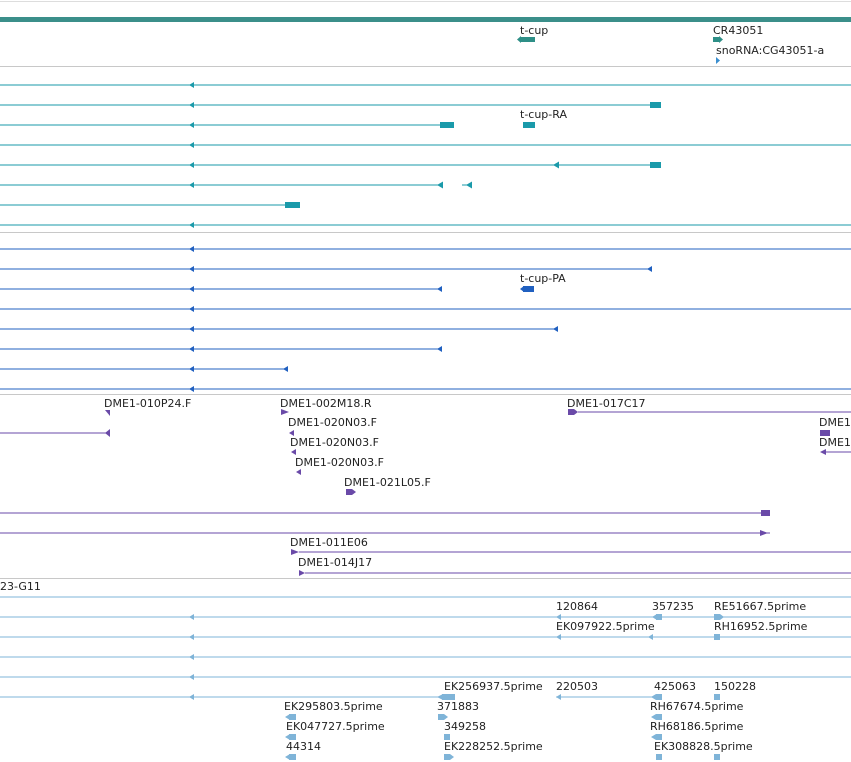  I want to click on est-label: 357235, so click(673, 606).